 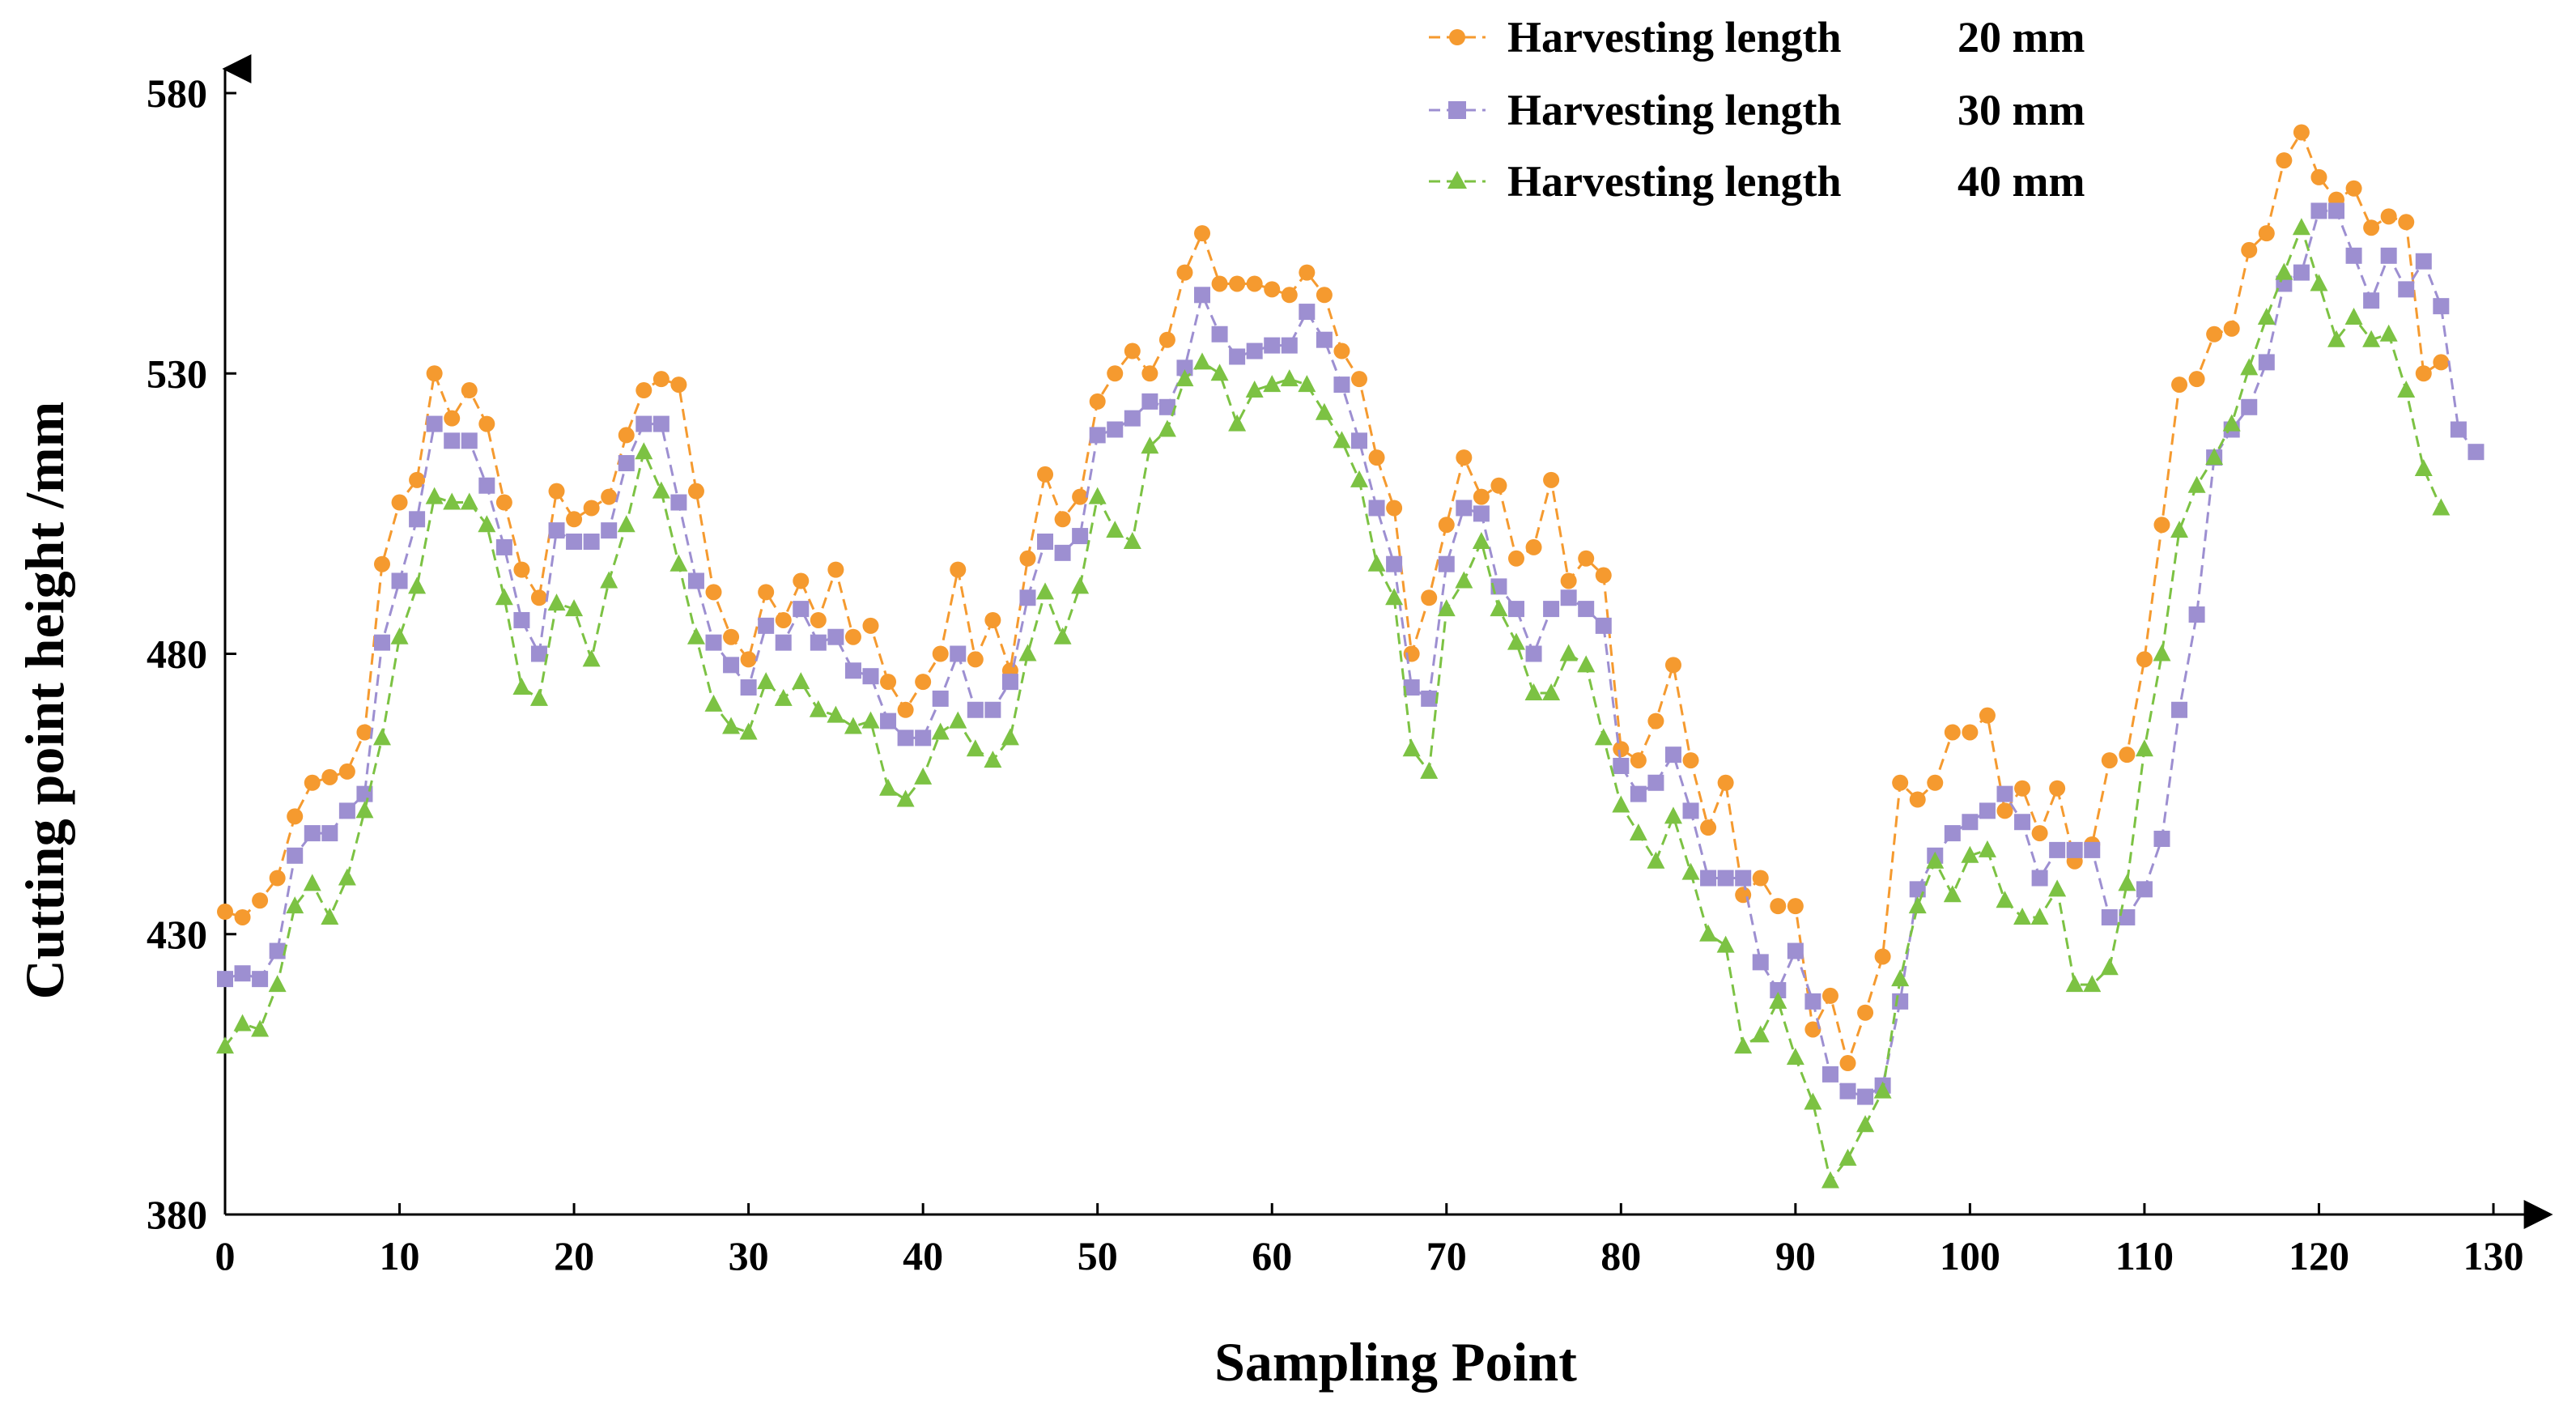 I want to click on y-tick-label: 480, so click(x=177, y=654).